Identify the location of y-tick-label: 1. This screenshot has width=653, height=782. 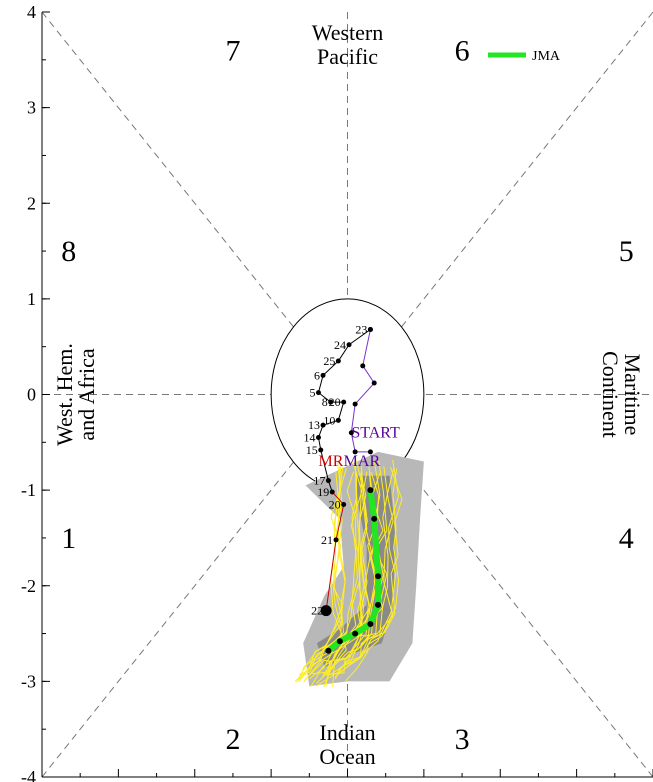
(31, 299).